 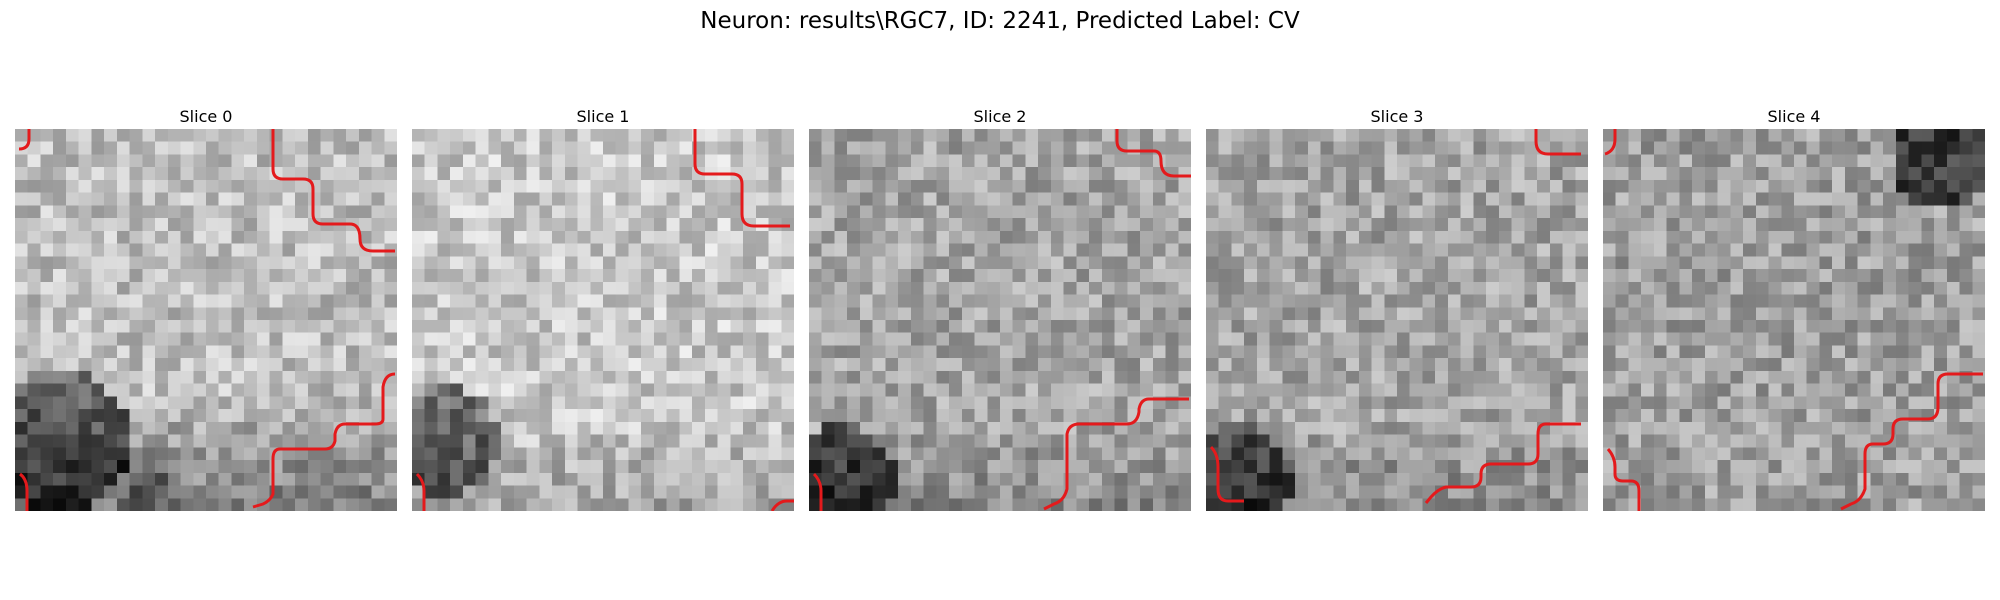 What do you see at coordinates (603, 116) in the screenshot?
I see `slice-title: Slice 1` at bounding box center [603, 116].